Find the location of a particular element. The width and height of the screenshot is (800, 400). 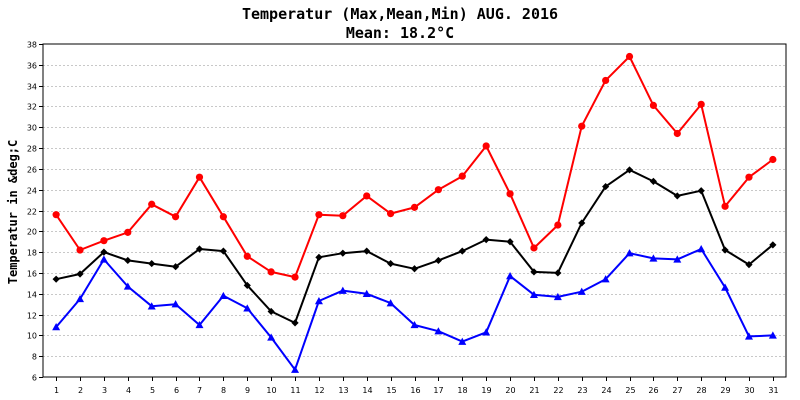

y-tick-label: 12 is located at coordinates (32, 316).